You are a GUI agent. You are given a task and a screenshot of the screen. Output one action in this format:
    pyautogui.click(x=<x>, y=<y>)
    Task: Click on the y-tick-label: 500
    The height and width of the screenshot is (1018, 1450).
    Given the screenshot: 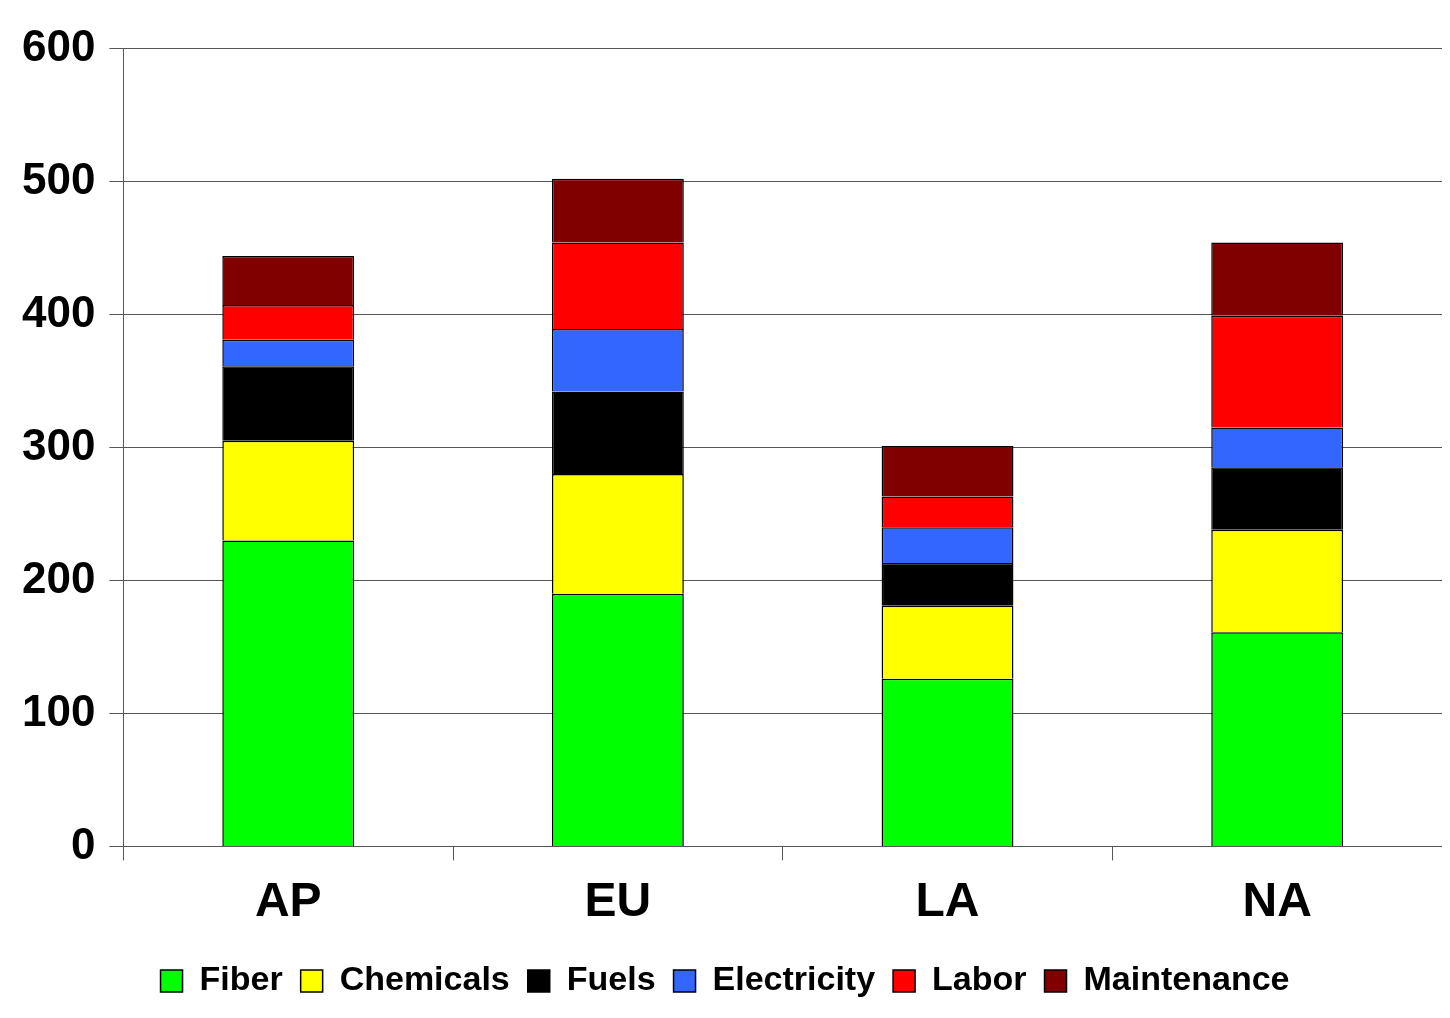 What is the action you would take?
    pyautogui.click(x=58, y=178)
    